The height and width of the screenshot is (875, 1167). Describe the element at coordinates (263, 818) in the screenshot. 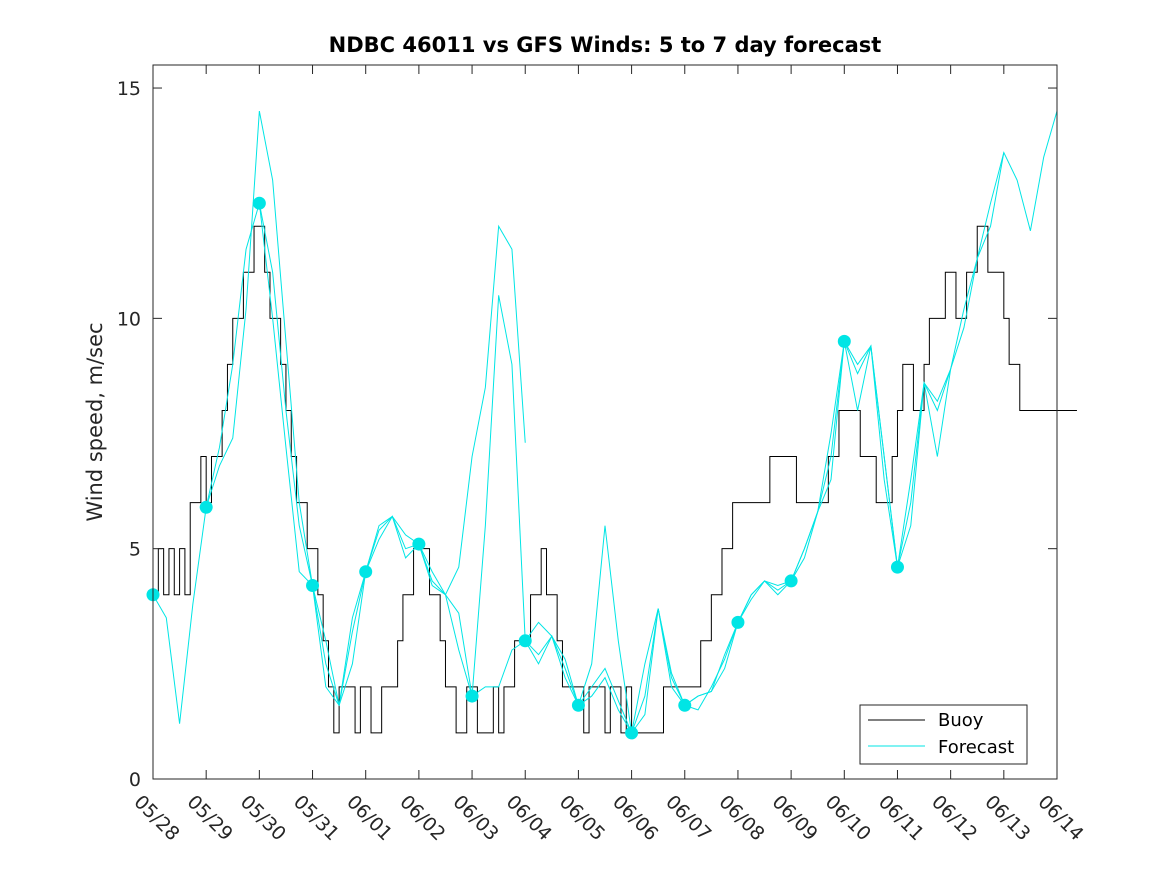

I see `x-tick-label: 05/30` at that location.